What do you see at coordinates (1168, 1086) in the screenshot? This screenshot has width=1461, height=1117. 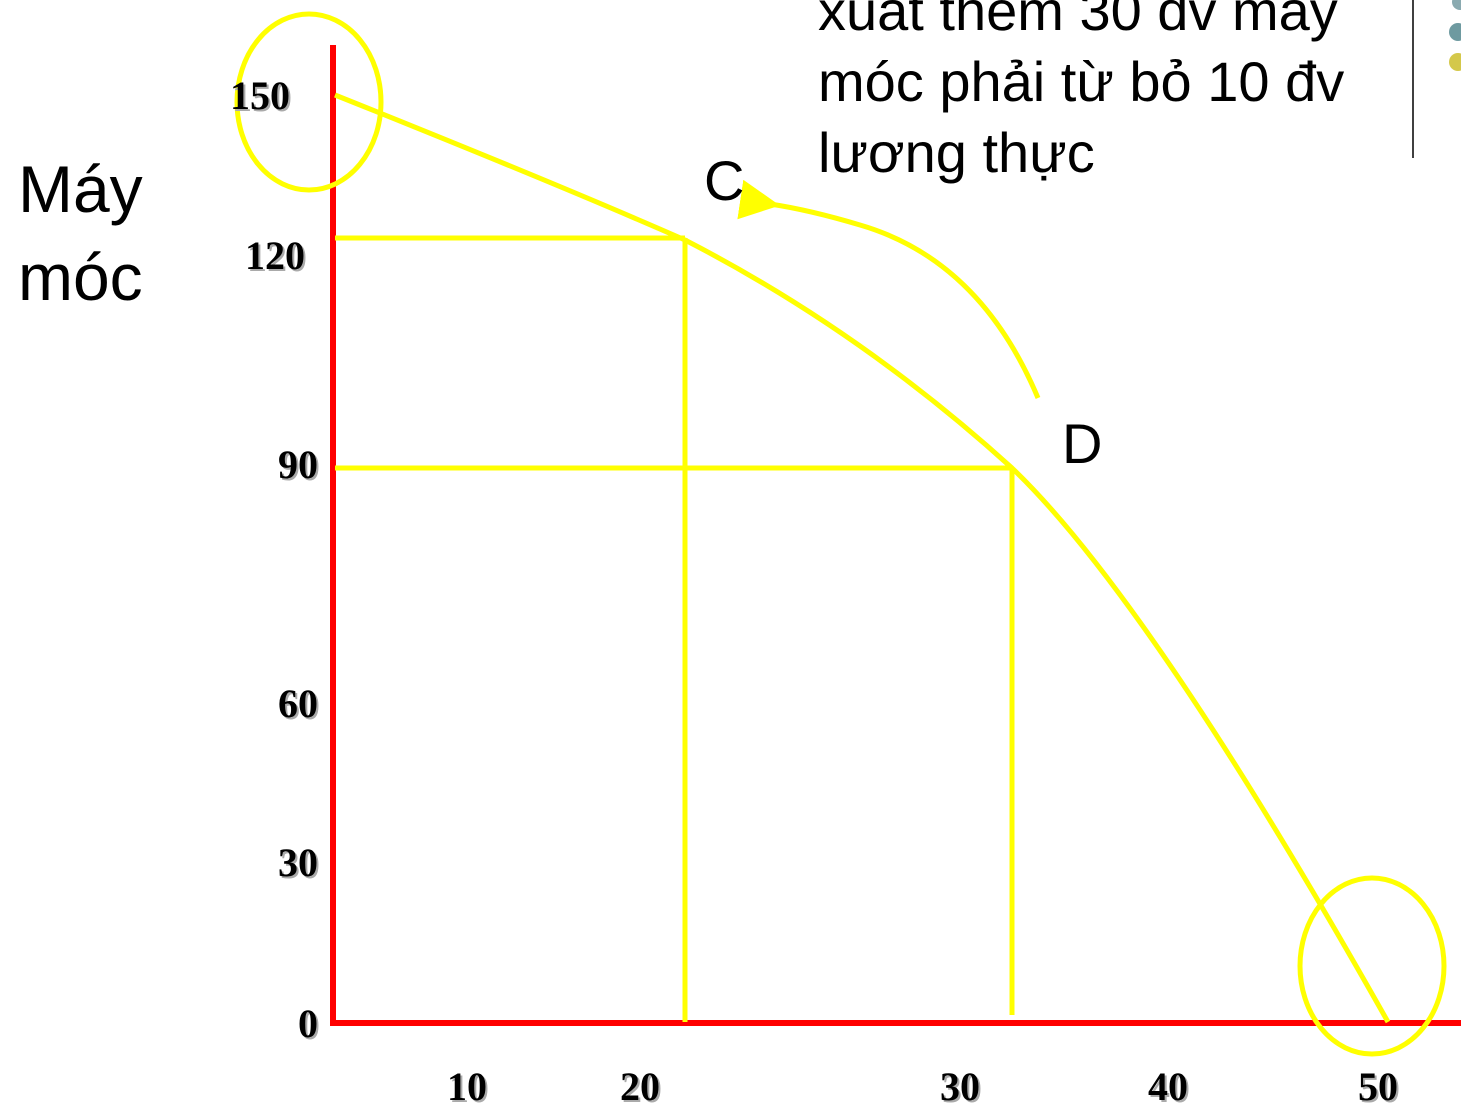 I see `x-tick-label: 40` at bounding box center [1168, 1086].